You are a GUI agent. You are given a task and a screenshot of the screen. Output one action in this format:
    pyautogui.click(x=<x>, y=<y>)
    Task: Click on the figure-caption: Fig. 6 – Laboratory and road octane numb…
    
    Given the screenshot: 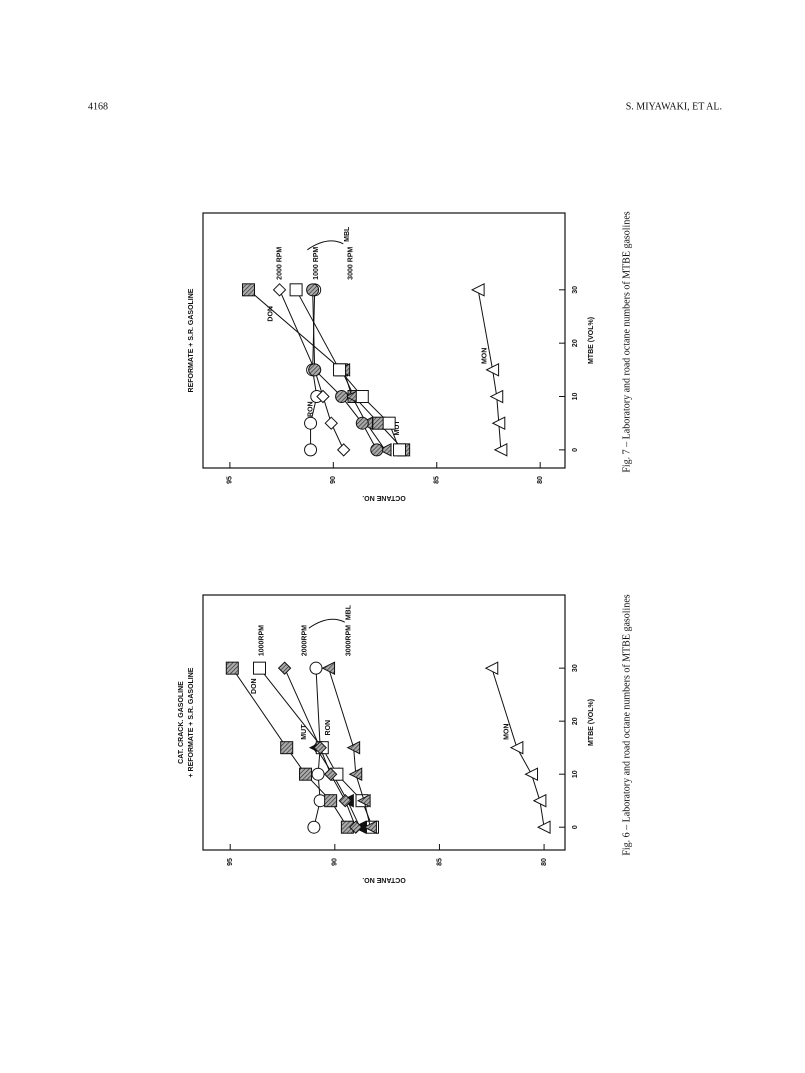 What is the action you would take?
    pyautogui.click(x=626, y=724)
    